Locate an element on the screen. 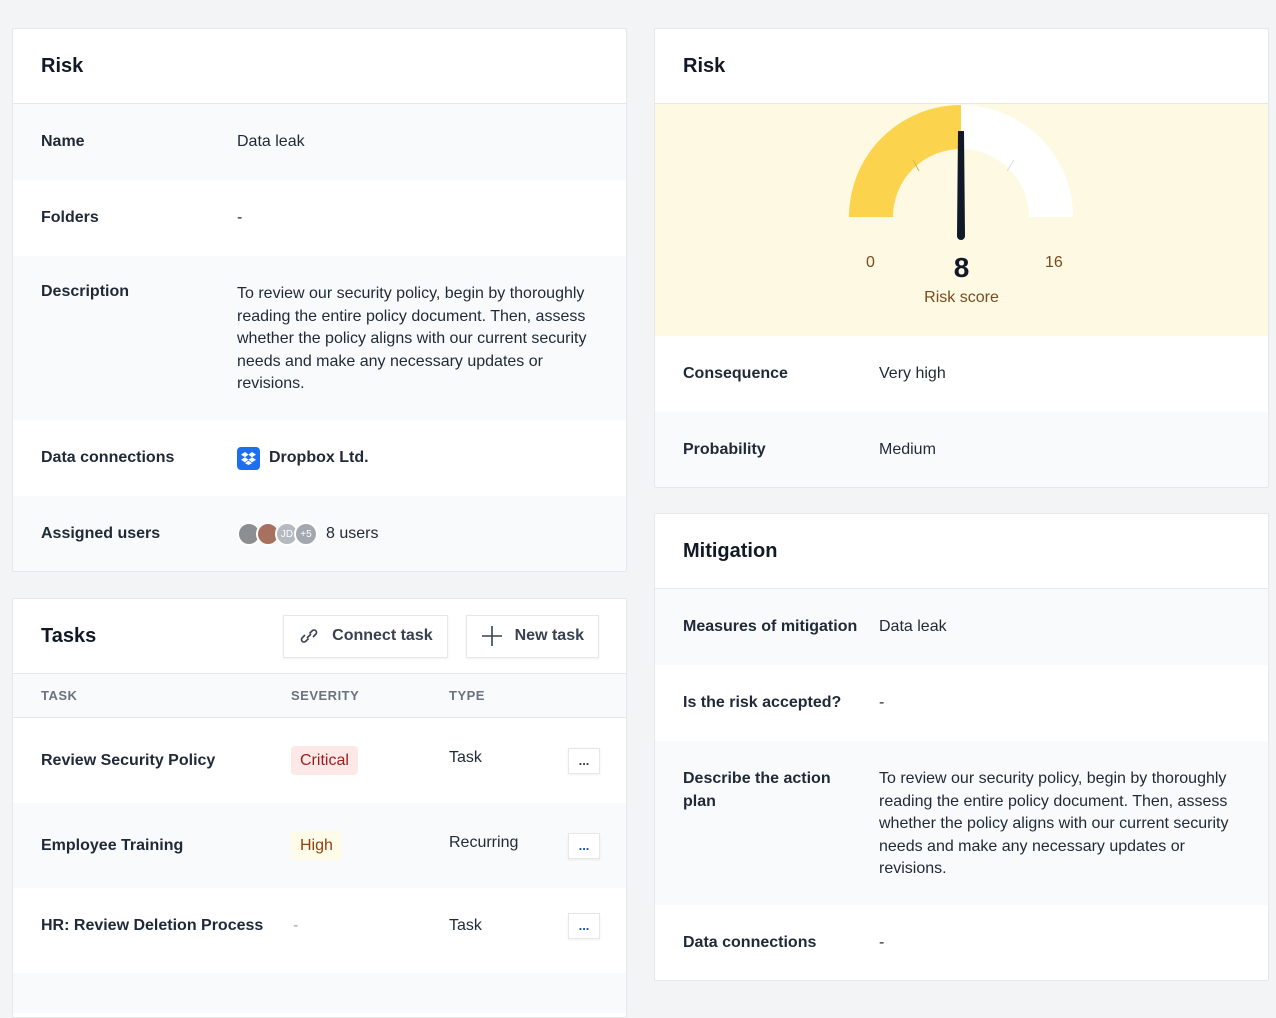  task-type: Recurring is located at coordinates (484, 842).